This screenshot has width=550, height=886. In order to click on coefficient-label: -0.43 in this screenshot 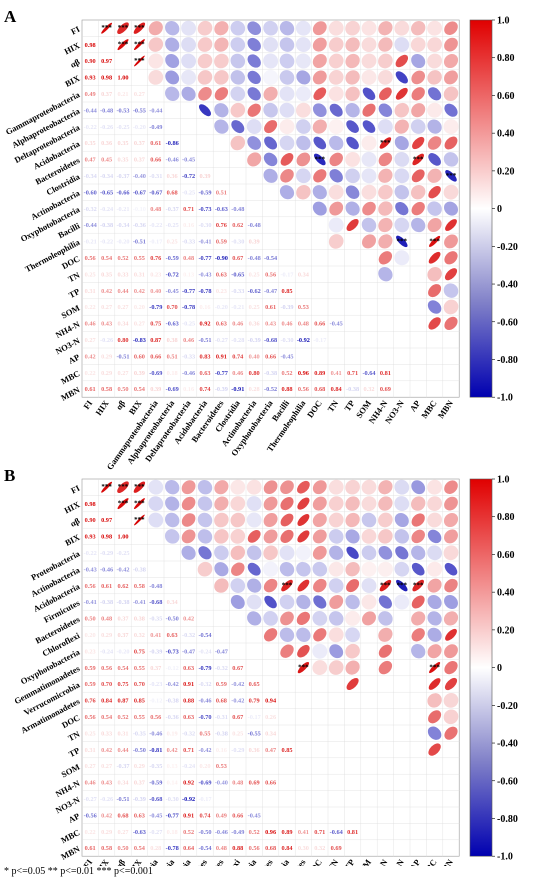, I will do `click(204, 274)`.